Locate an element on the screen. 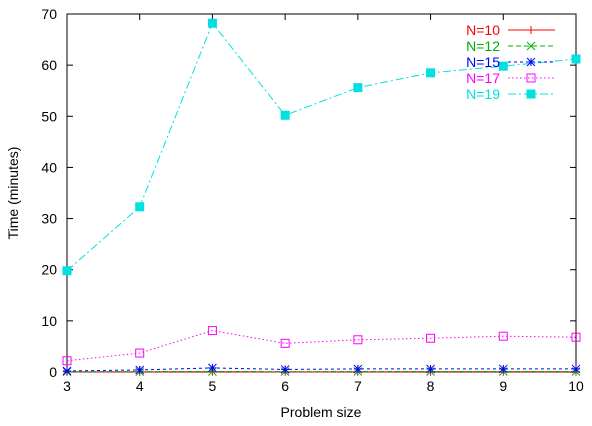  legend-label: N=15 is located at coordinates (483, 62).